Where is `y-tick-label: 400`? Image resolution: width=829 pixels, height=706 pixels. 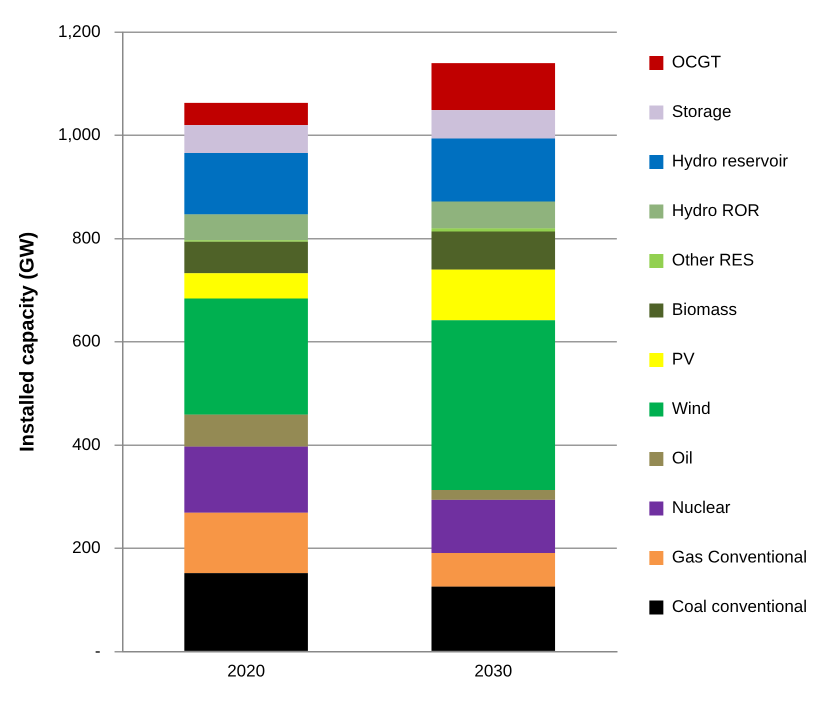
y-tick-label: 400 is located at coordinates (86, 444).